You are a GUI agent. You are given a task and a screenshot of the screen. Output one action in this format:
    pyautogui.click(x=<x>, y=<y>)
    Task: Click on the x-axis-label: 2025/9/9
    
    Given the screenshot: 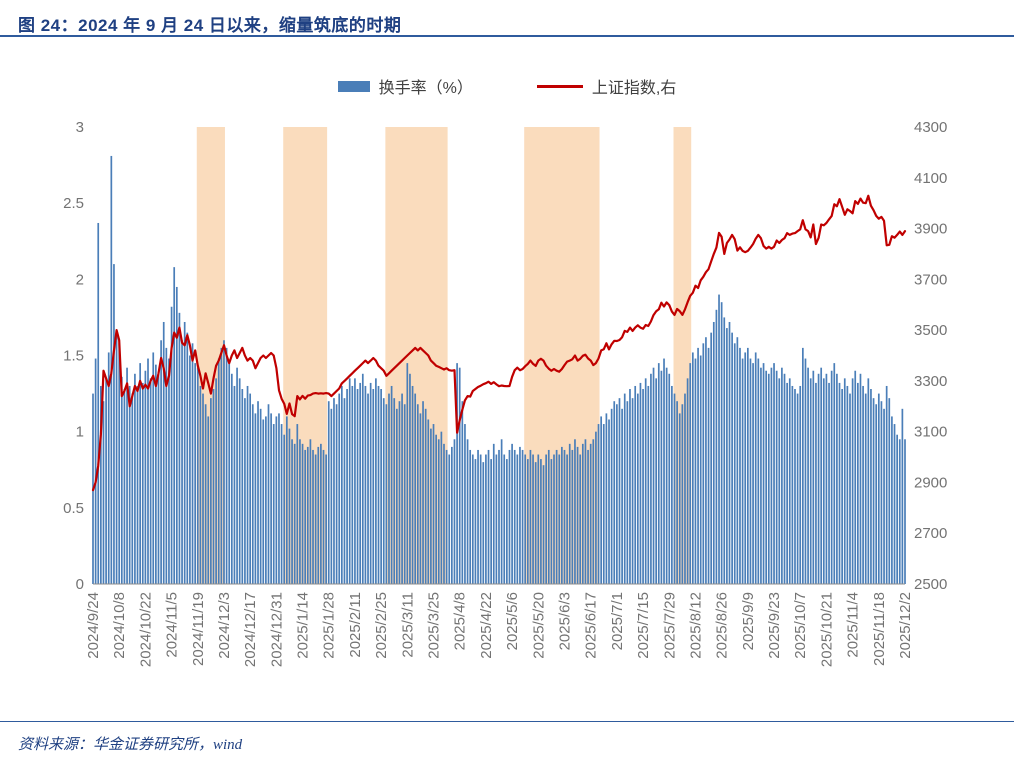 What is the action you would take?
    pyautogui.click(x=748, y=621)
    